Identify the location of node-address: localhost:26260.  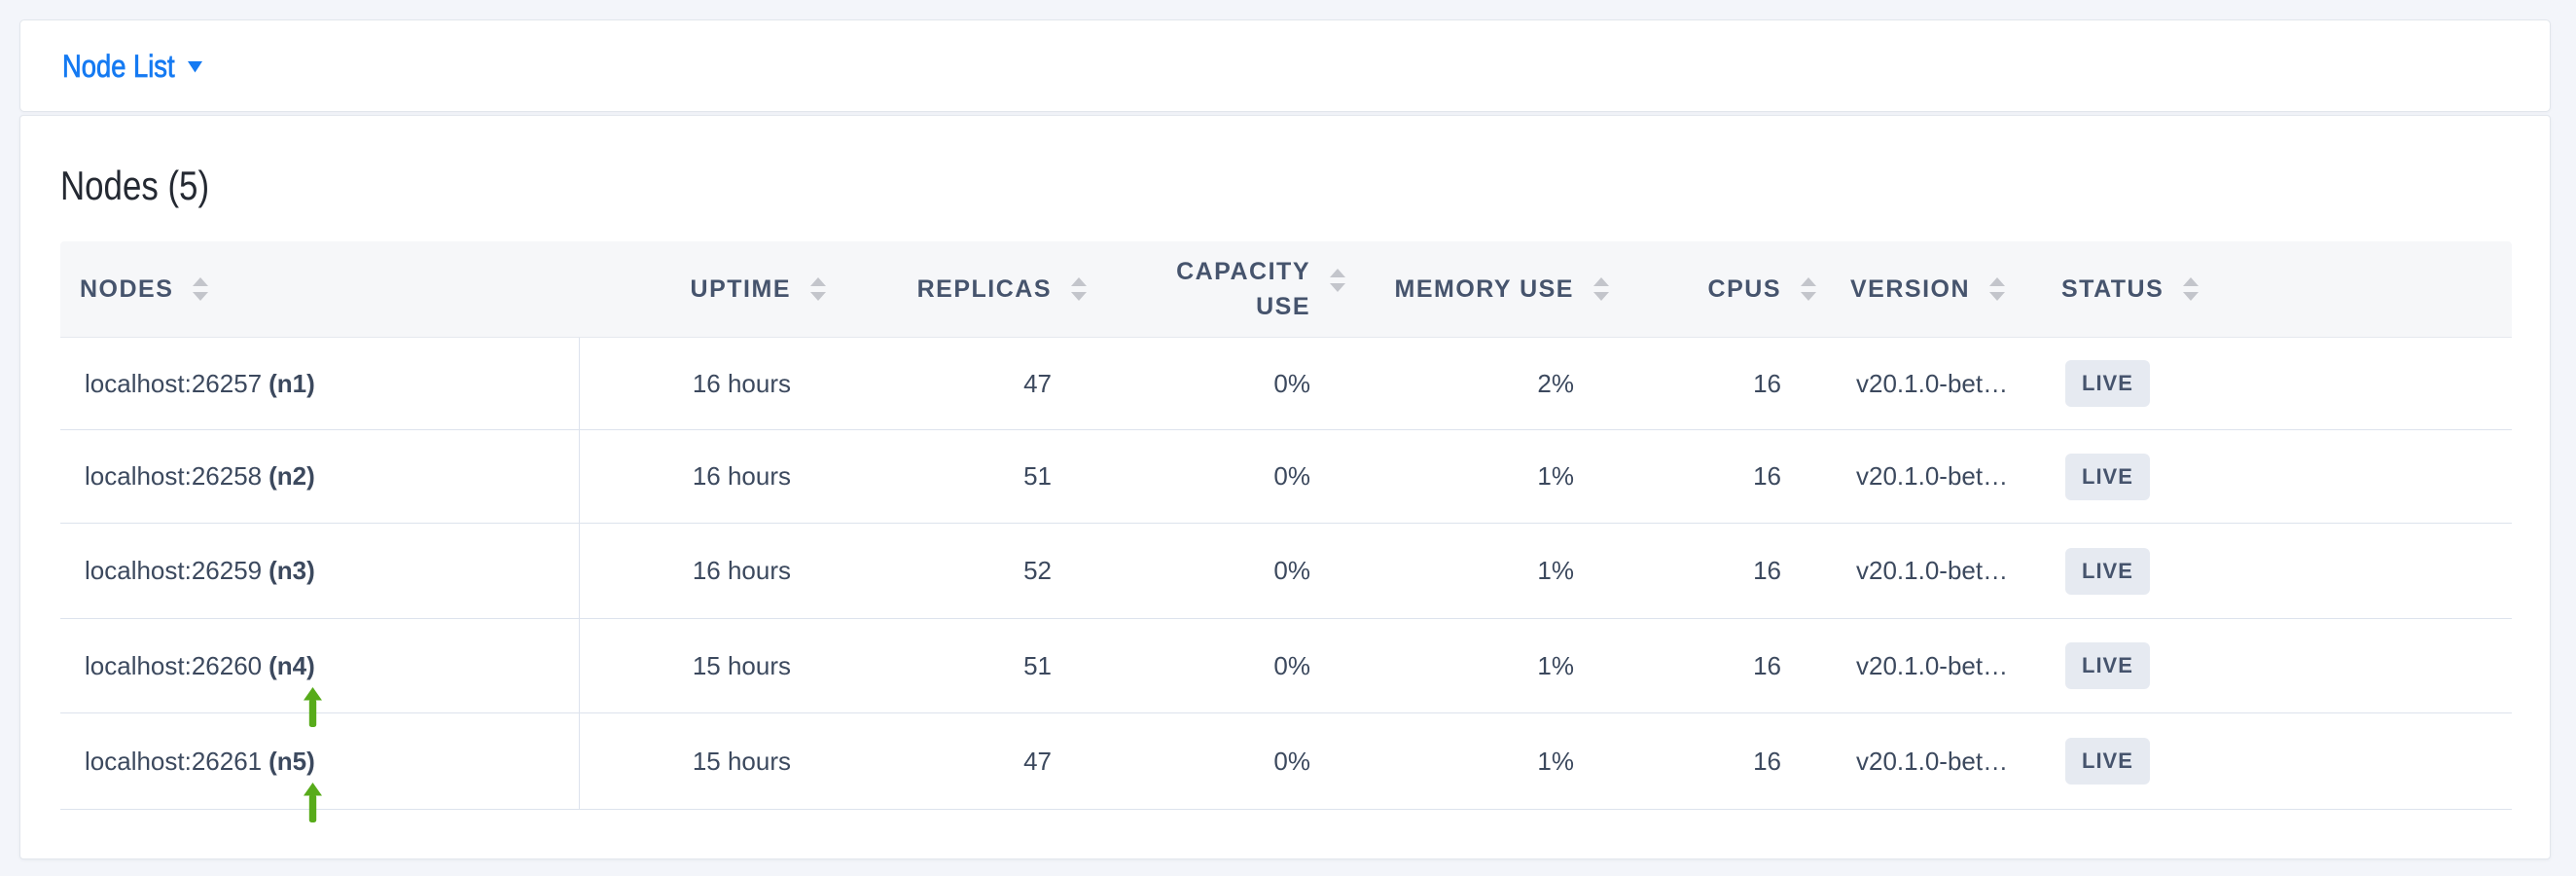
(174, 665).